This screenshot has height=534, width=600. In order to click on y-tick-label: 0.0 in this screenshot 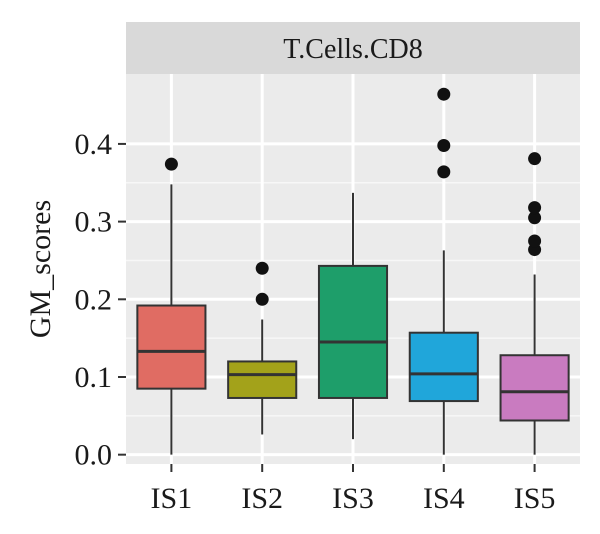, I will do `click(94, 455)`.